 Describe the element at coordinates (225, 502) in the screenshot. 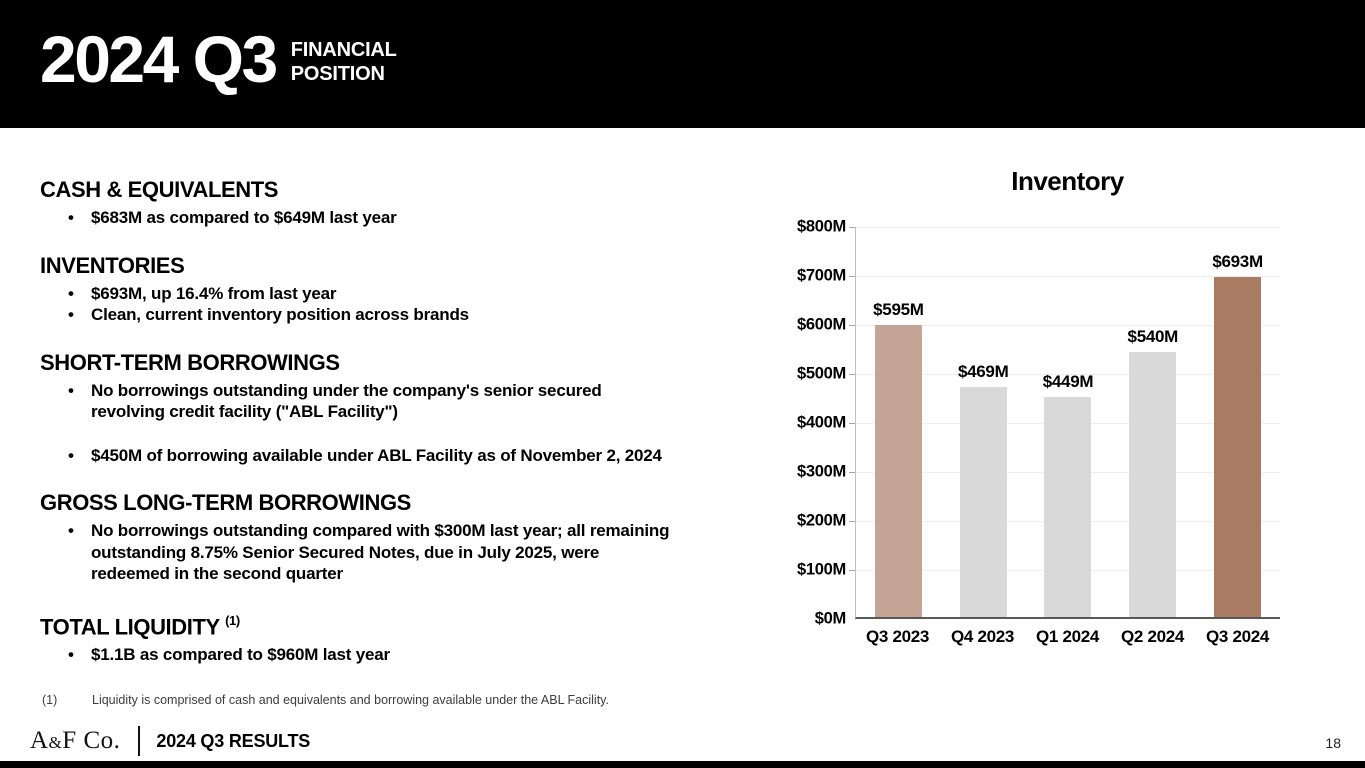

I see `section-heading: GROSS LONG-TERM BORROWINGS` at that location.